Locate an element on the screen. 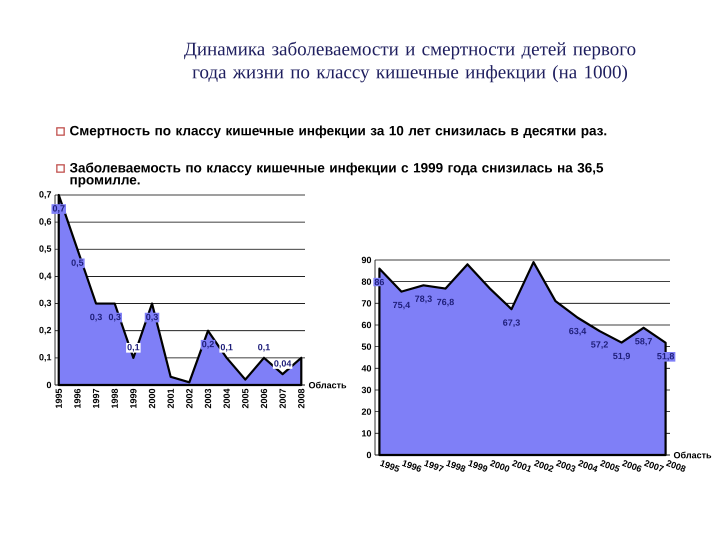 The width and height of the screenshot is (720, 540). y-tick-label: 0,3 is located at coordinates (45, 304).